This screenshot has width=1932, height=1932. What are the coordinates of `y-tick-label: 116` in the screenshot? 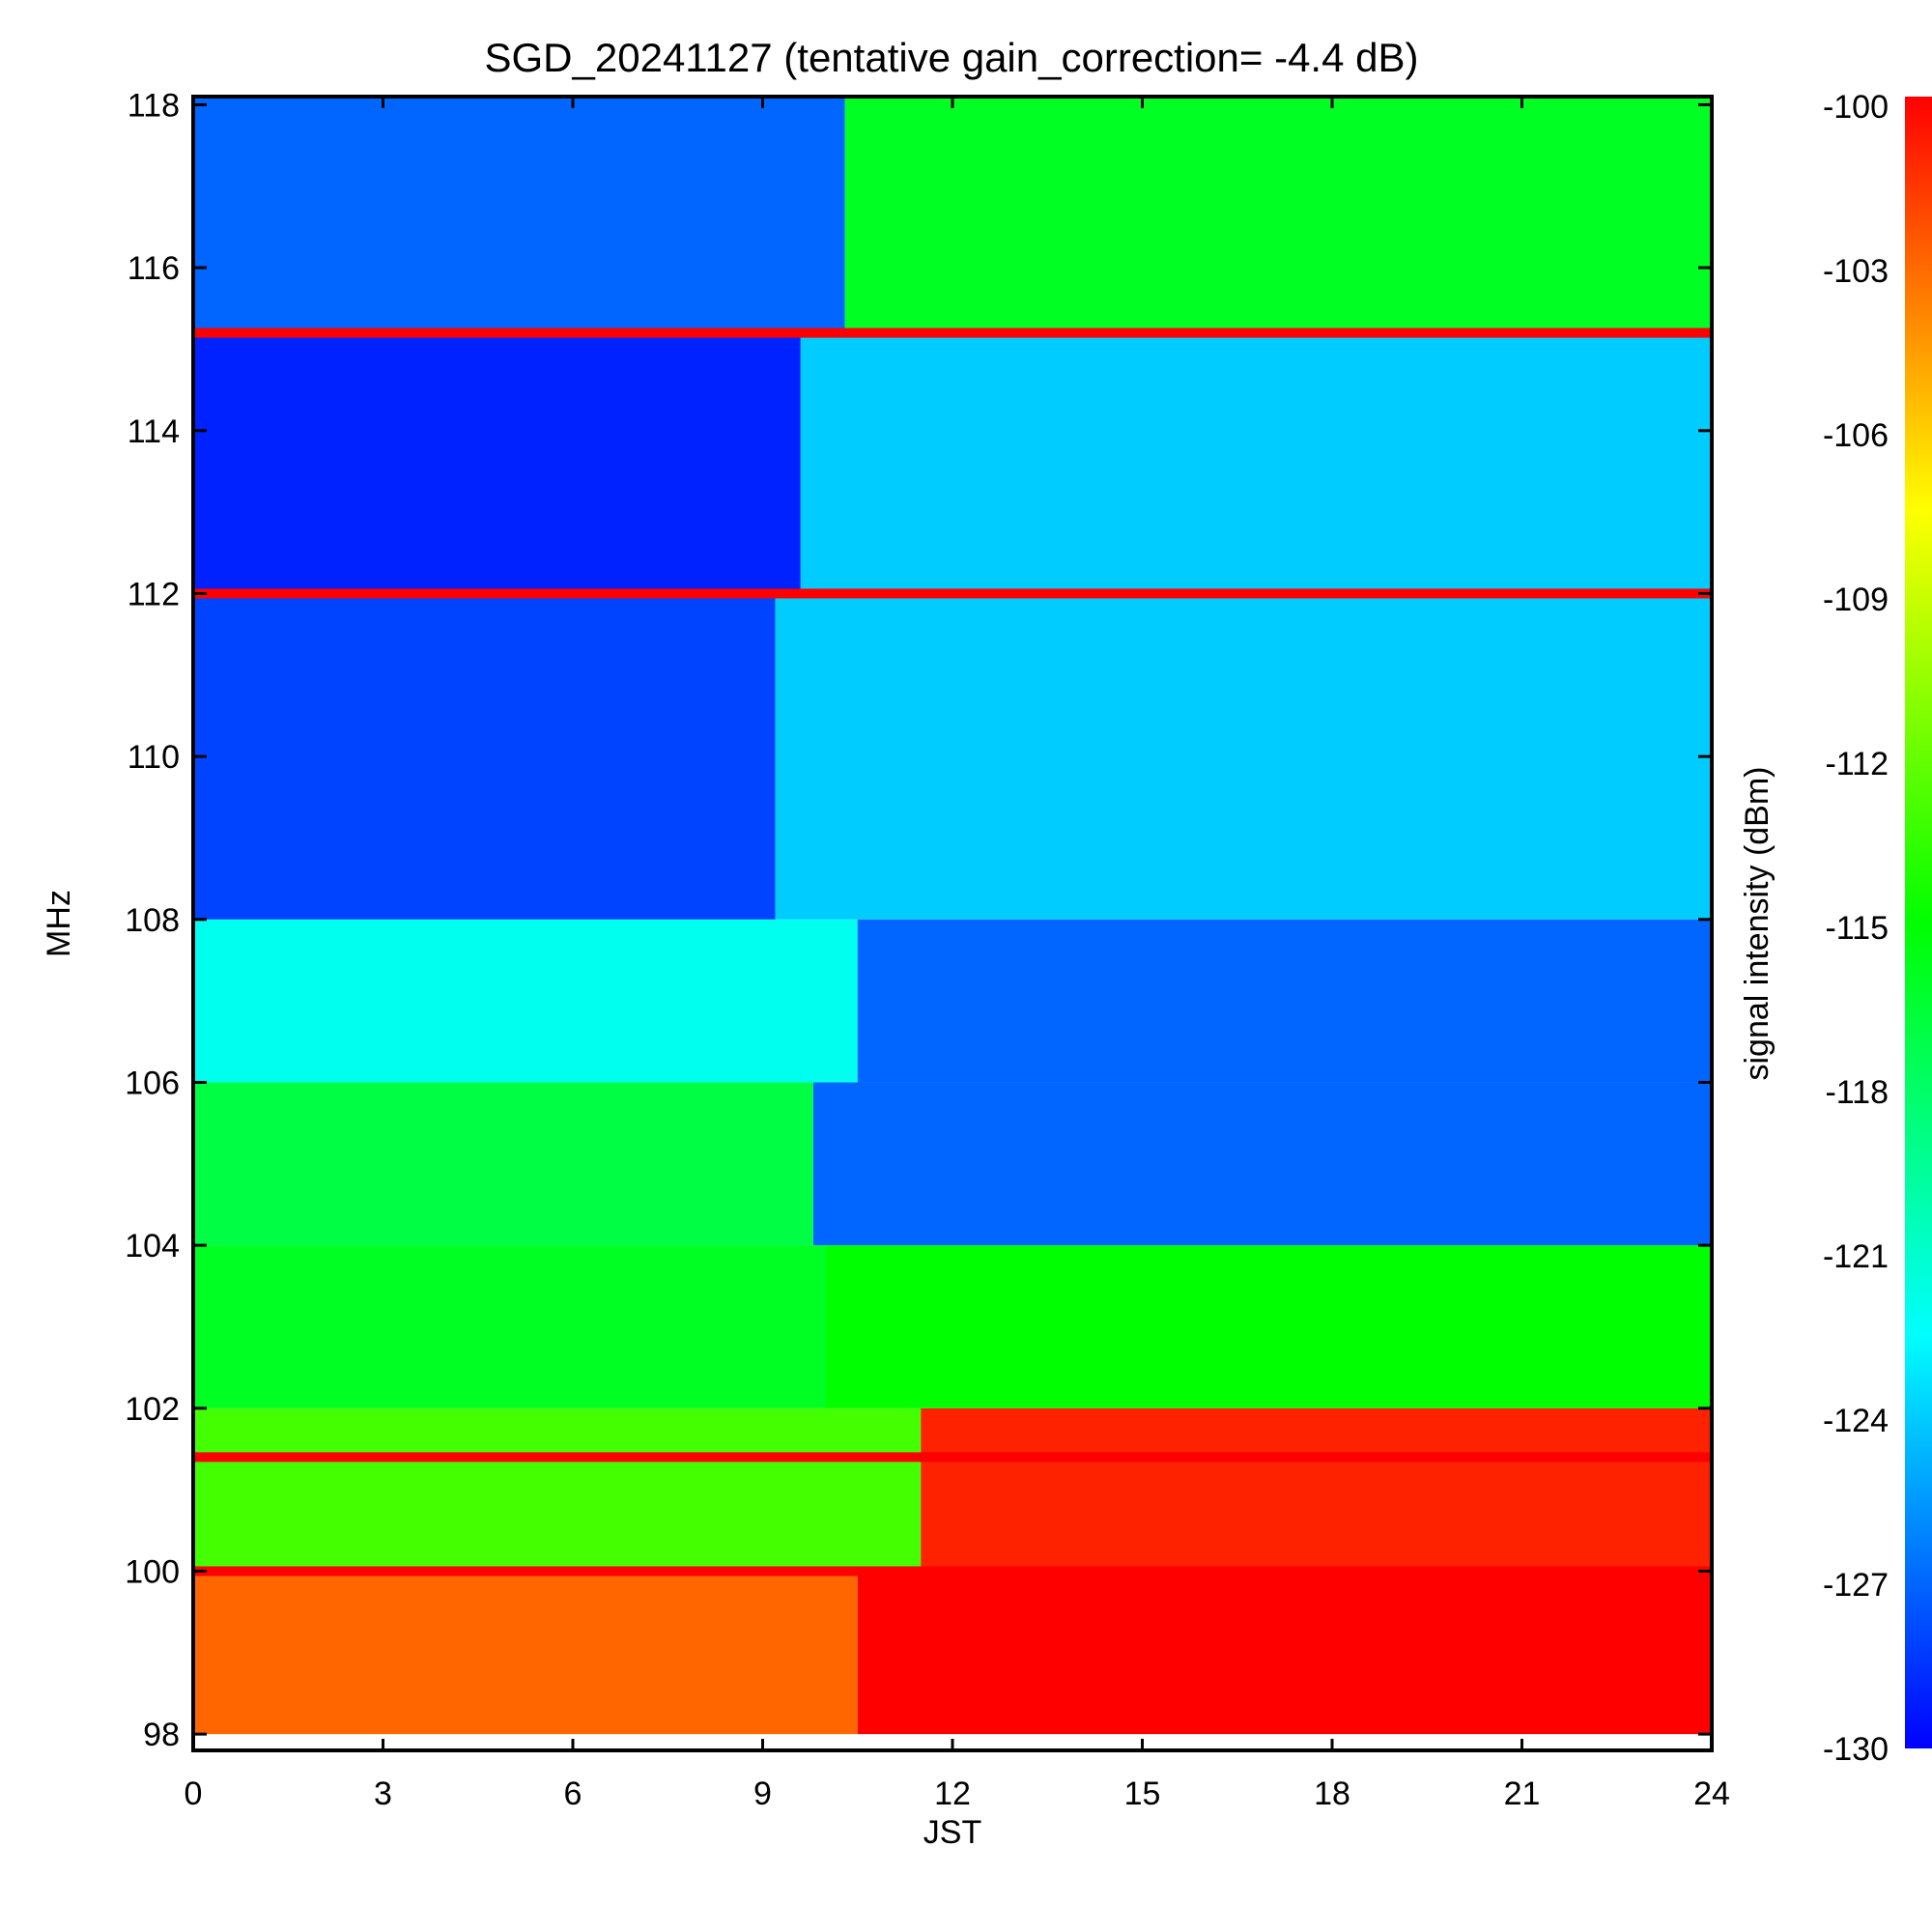 It's located at (154, 268).